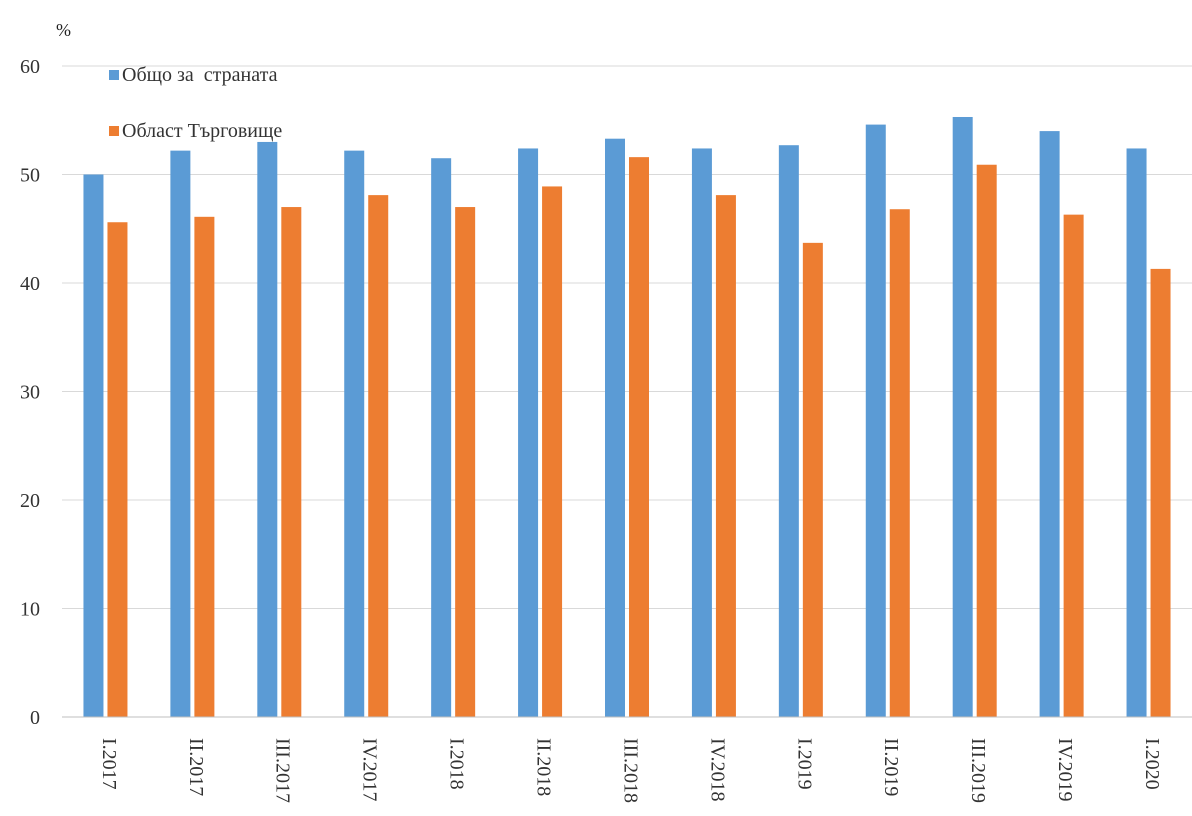 Image resolution: width=1192 pixels, height=816 pixels. What do you see at coordinates (891, 767) in the screenshot?
I see `x-tick-label: II.2019` at bounding box center [891, 767].